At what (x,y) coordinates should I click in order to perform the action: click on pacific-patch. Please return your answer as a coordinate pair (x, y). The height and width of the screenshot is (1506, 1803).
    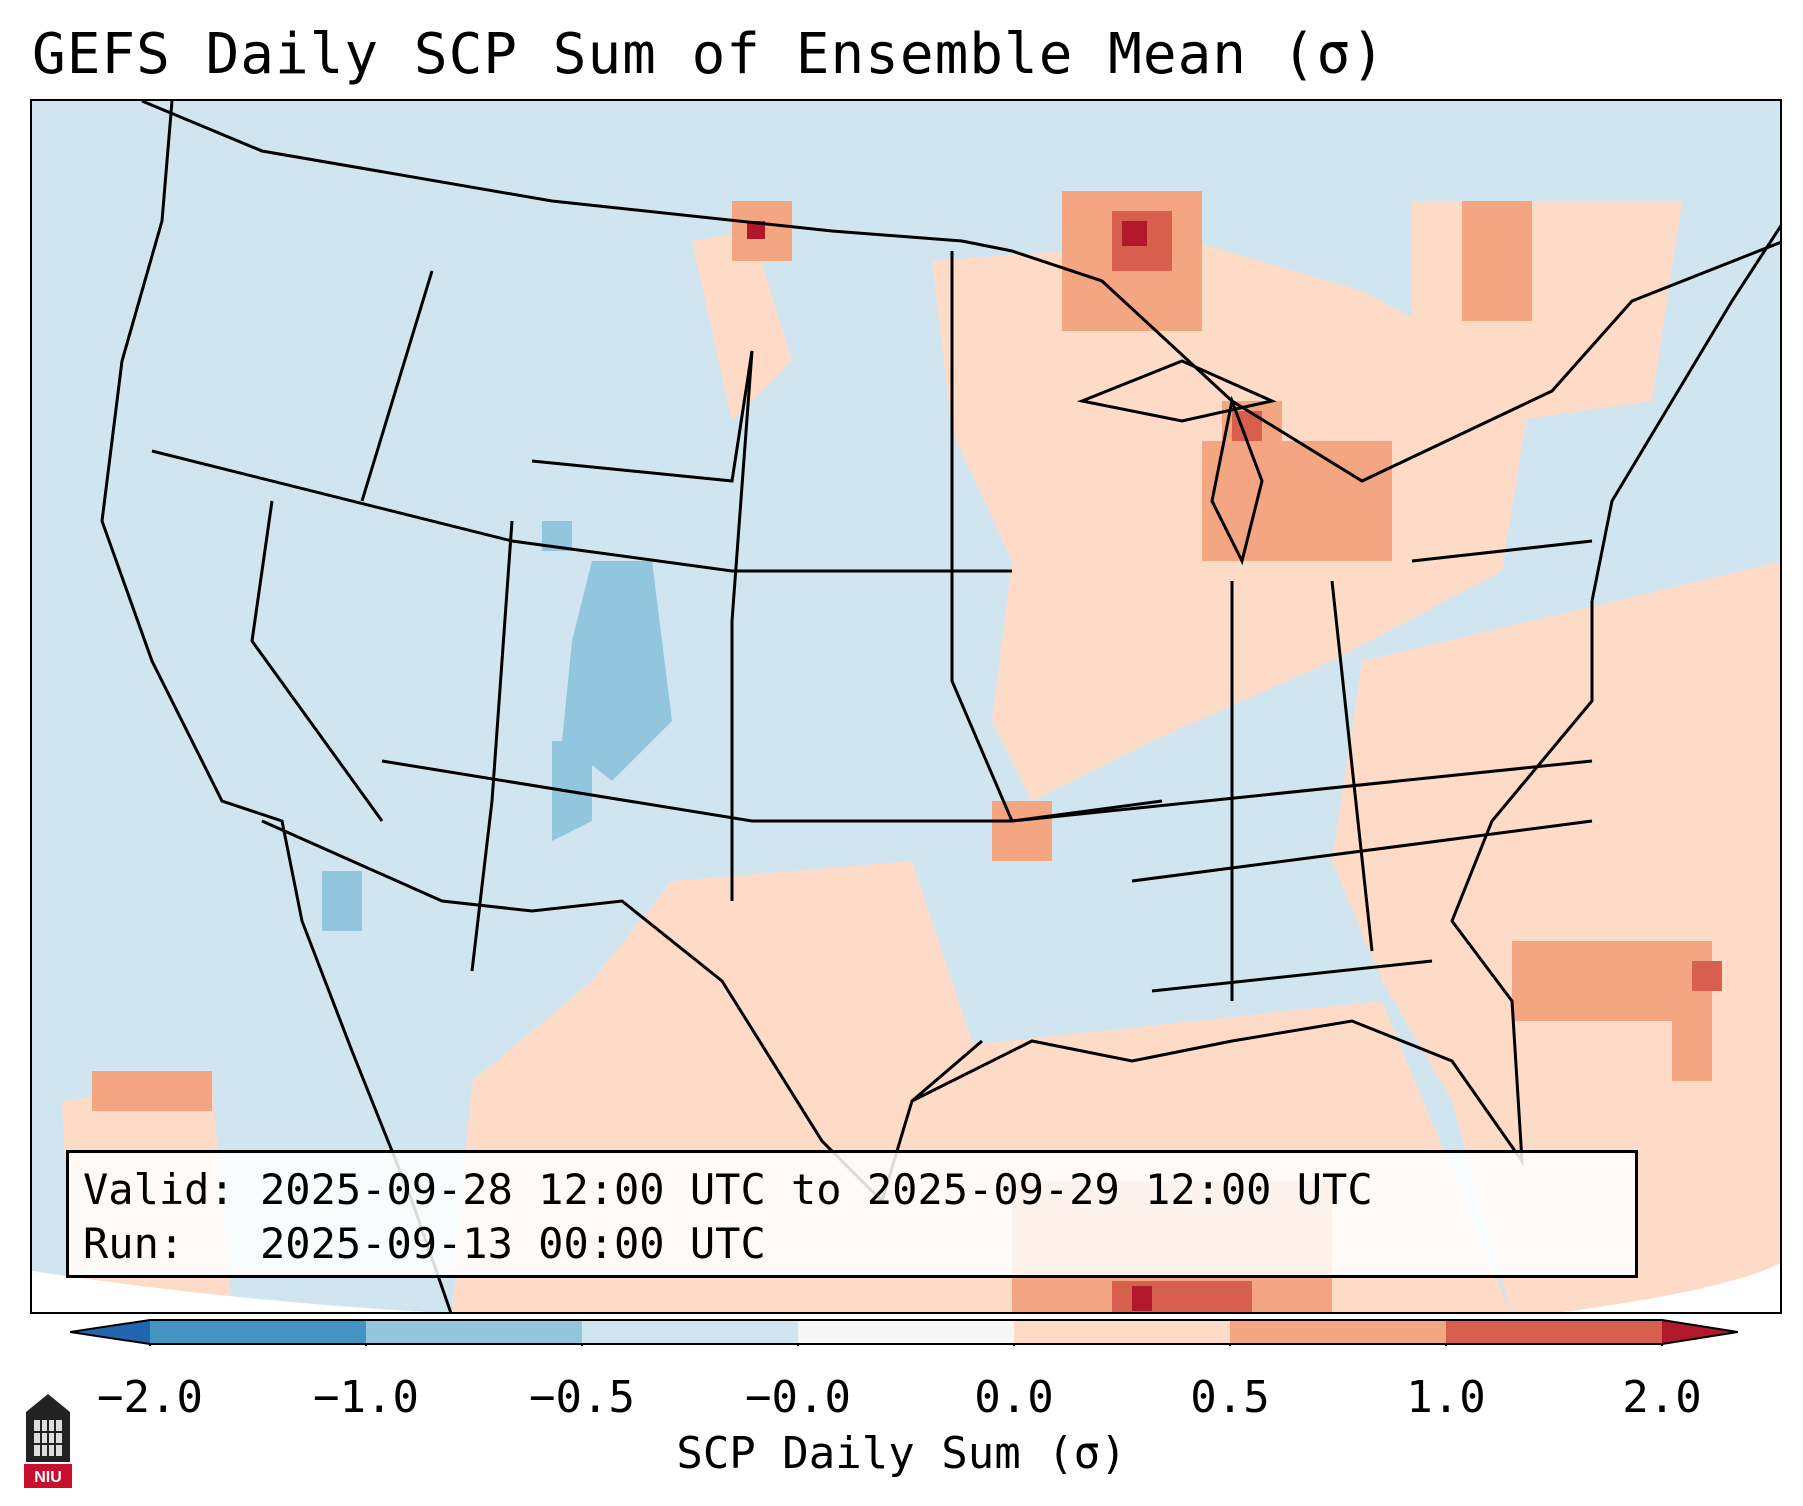
    Looking at the image, I should click on (152, 1091).